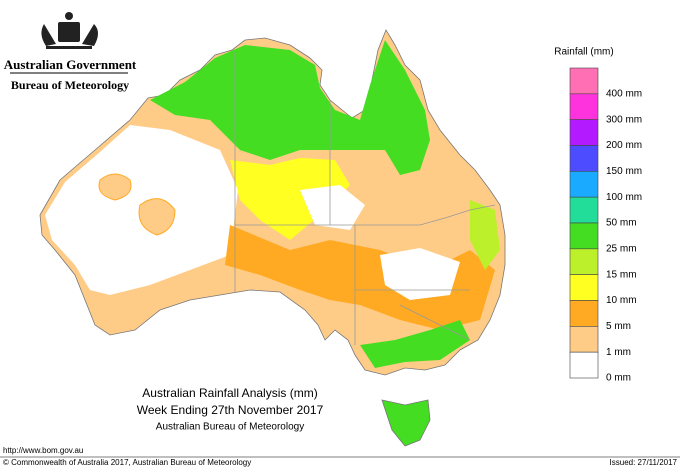 This screenshot has width=680, height=467. I want to click on legend-label: 1 mm, so click(618, 352).